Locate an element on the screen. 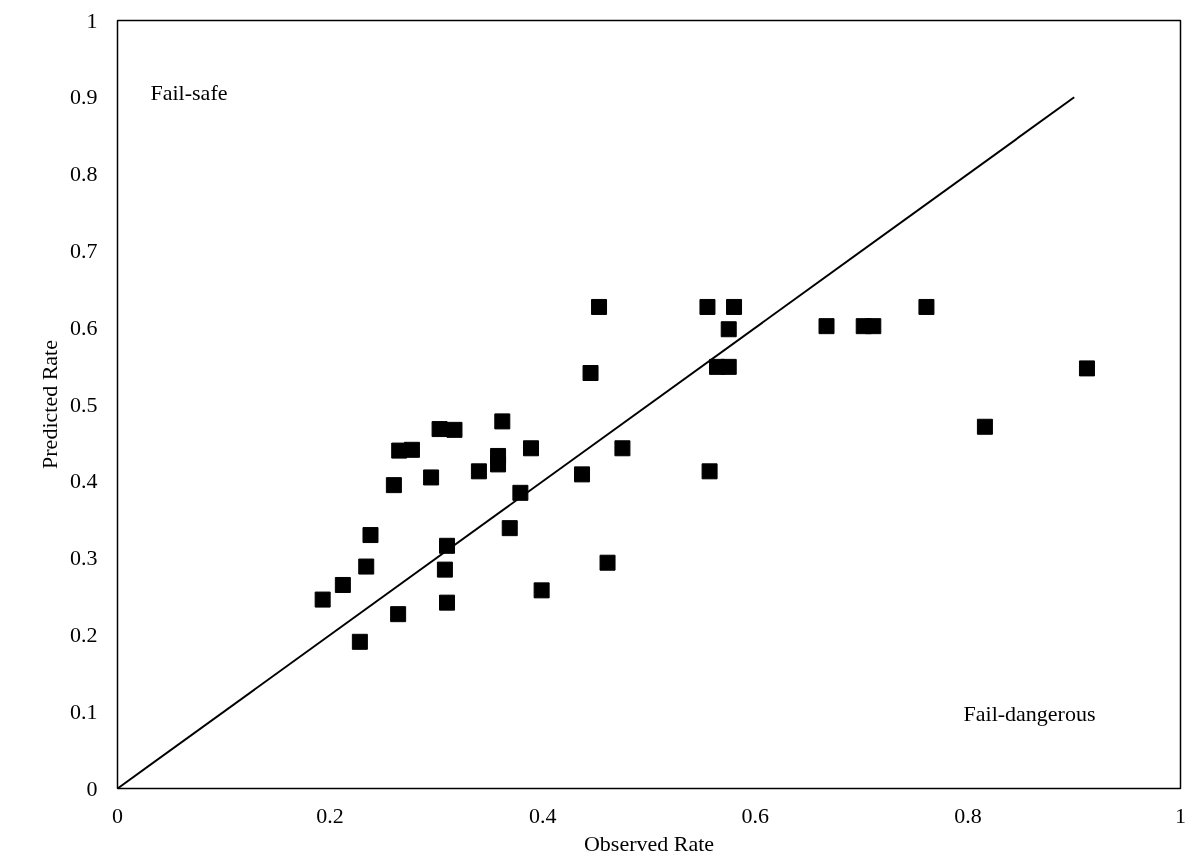  y-tick-label: 0.9 is located at coordinates (84, 97).